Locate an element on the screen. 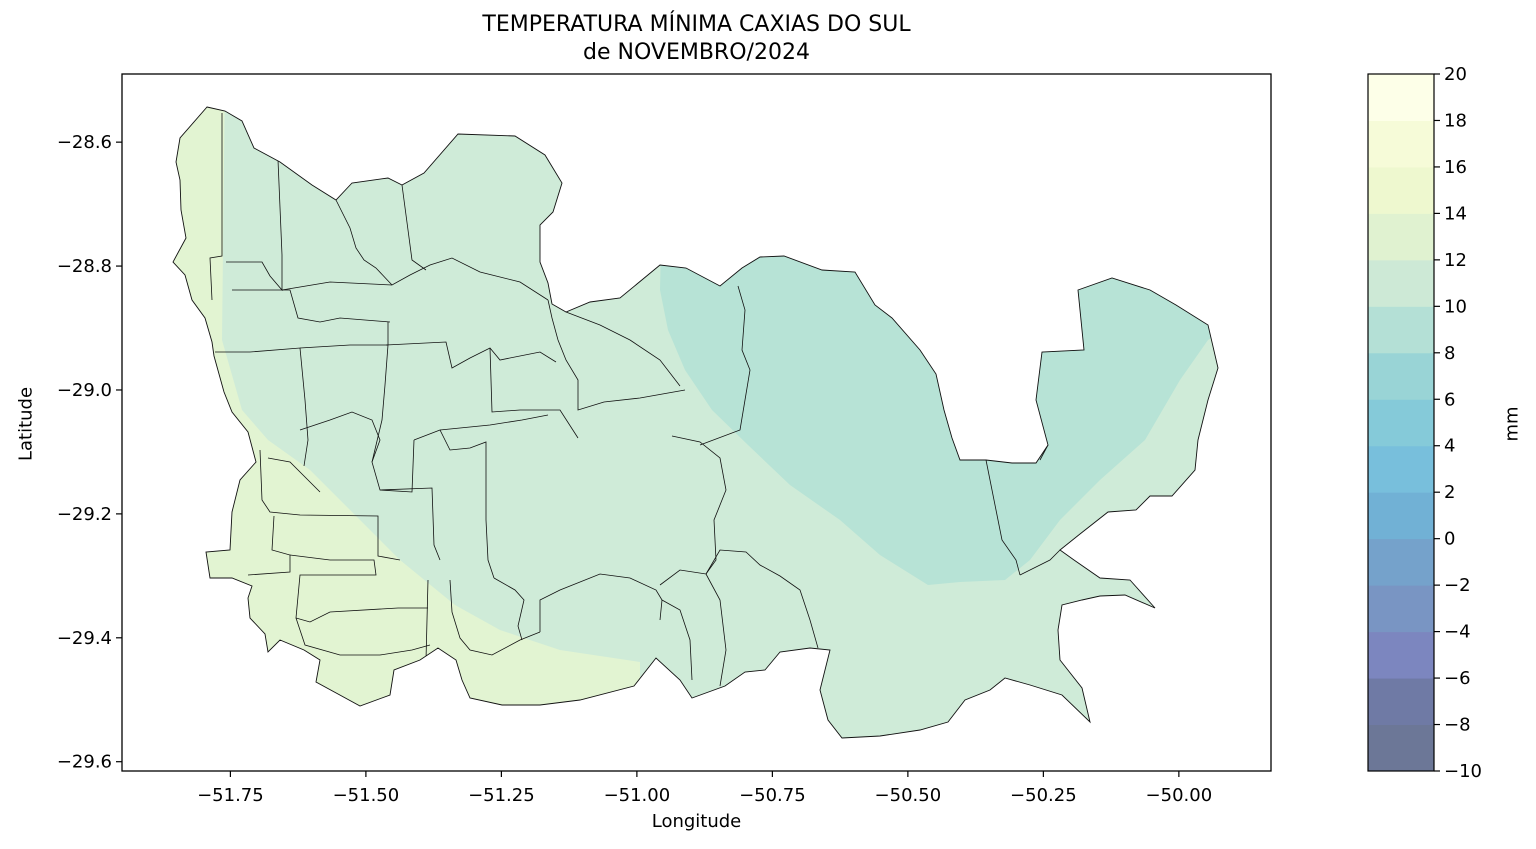 The height and width of the screenshot is (849, 1536). colorbar-tick-label: 8 is located at coordinates (1449, 353).